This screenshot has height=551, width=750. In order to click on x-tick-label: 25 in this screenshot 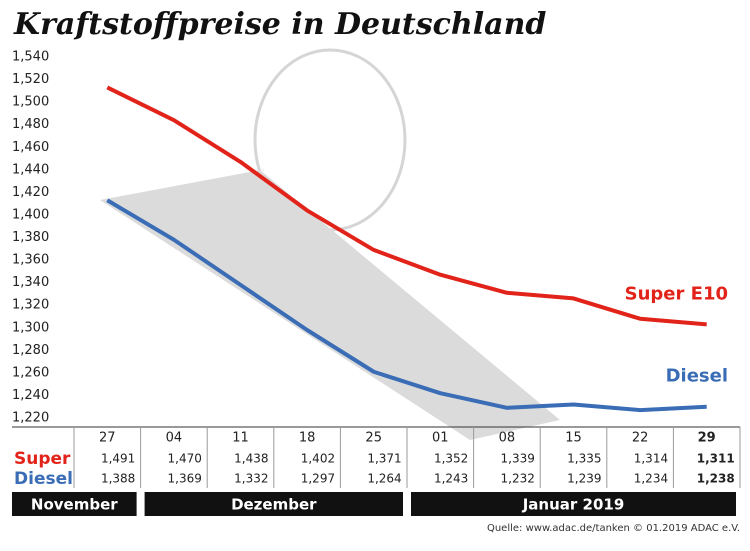, I will do `click(373, 438)`.